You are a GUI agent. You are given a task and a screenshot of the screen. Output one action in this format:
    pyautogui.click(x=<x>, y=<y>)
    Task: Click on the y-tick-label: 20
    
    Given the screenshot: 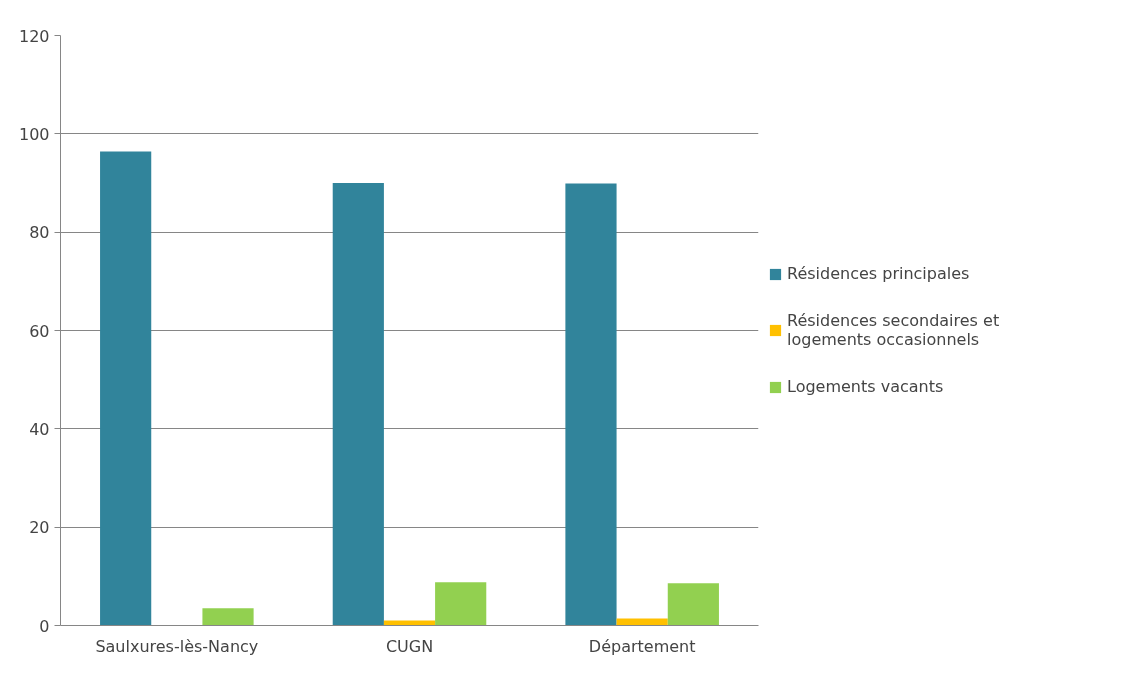 What is the action you would take?
    pyautogui.click(x=39, y=528)
    